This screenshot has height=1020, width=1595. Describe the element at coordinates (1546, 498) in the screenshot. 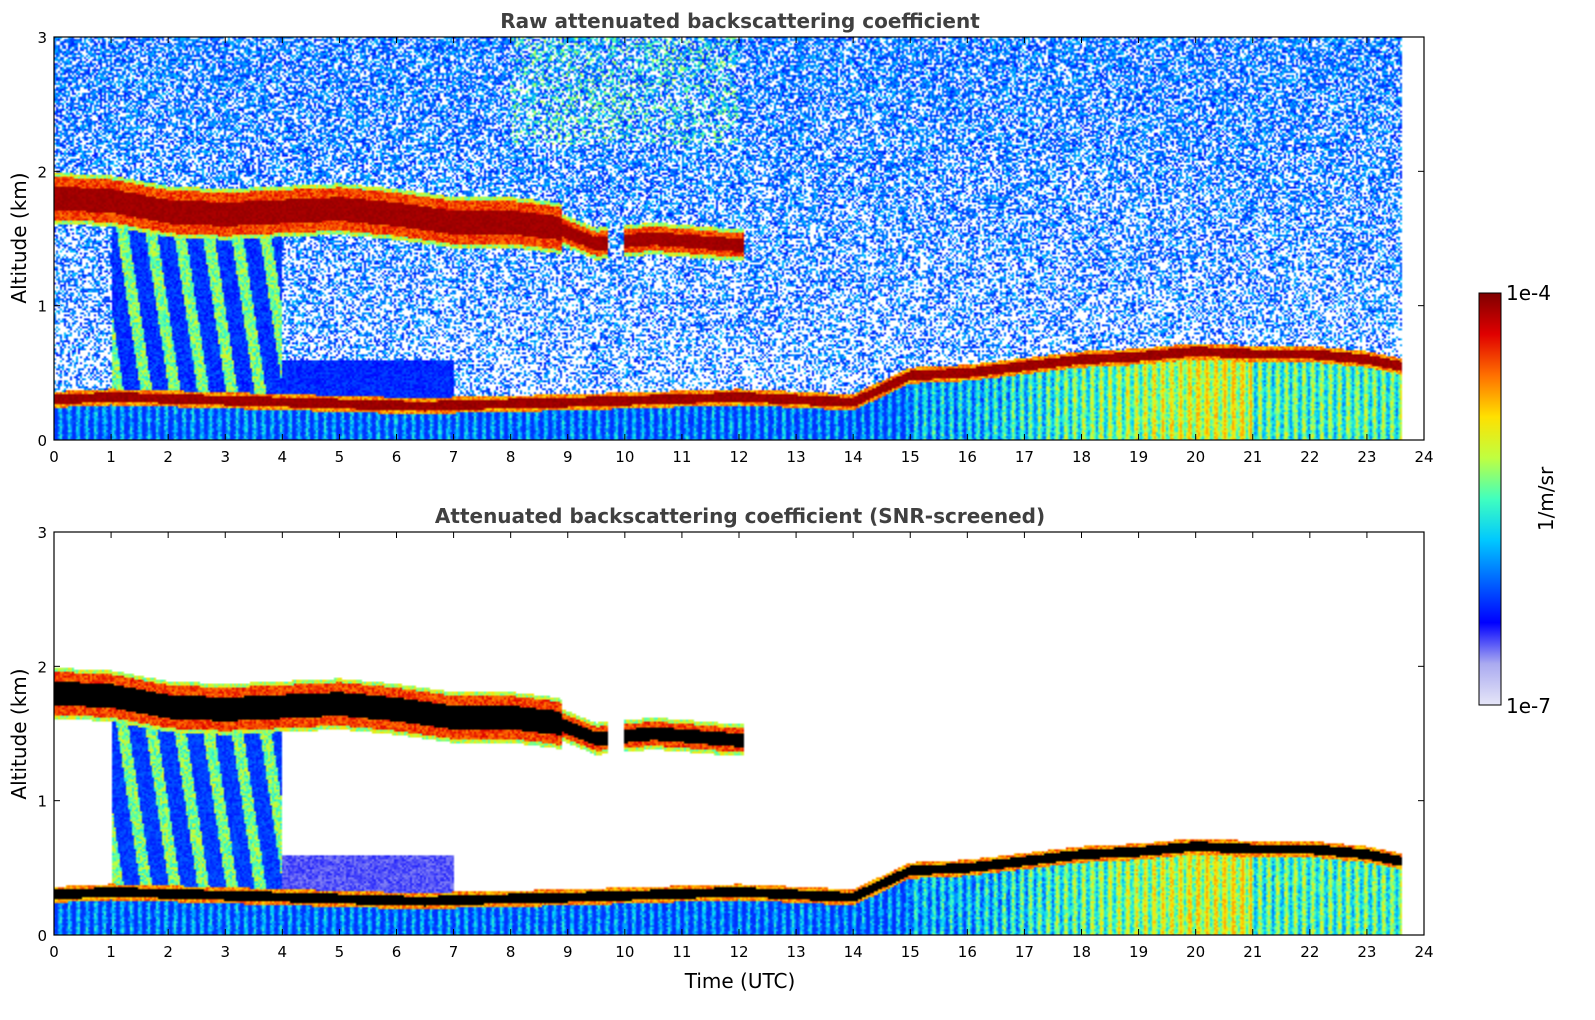

I see `colorbar-unit-label: 1/m/sr` at that location.